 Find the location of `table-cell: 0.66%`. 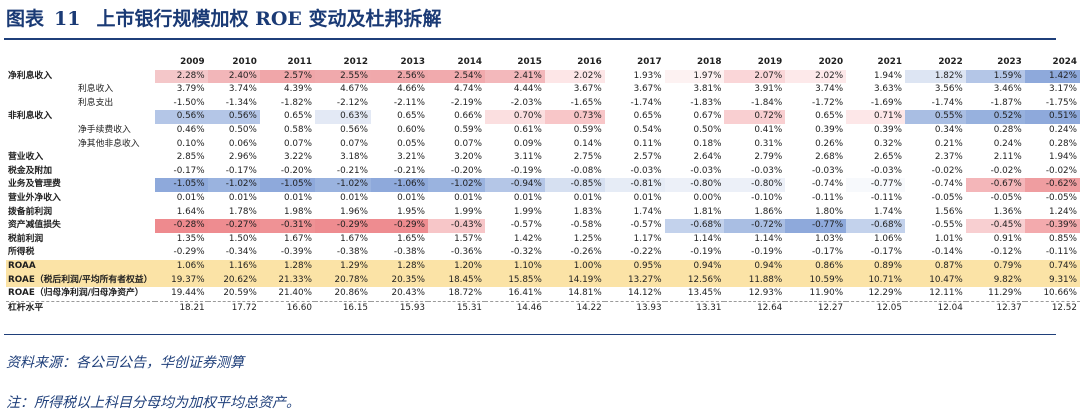

table-cell: 0.66% is located at coordinates (457, 117).